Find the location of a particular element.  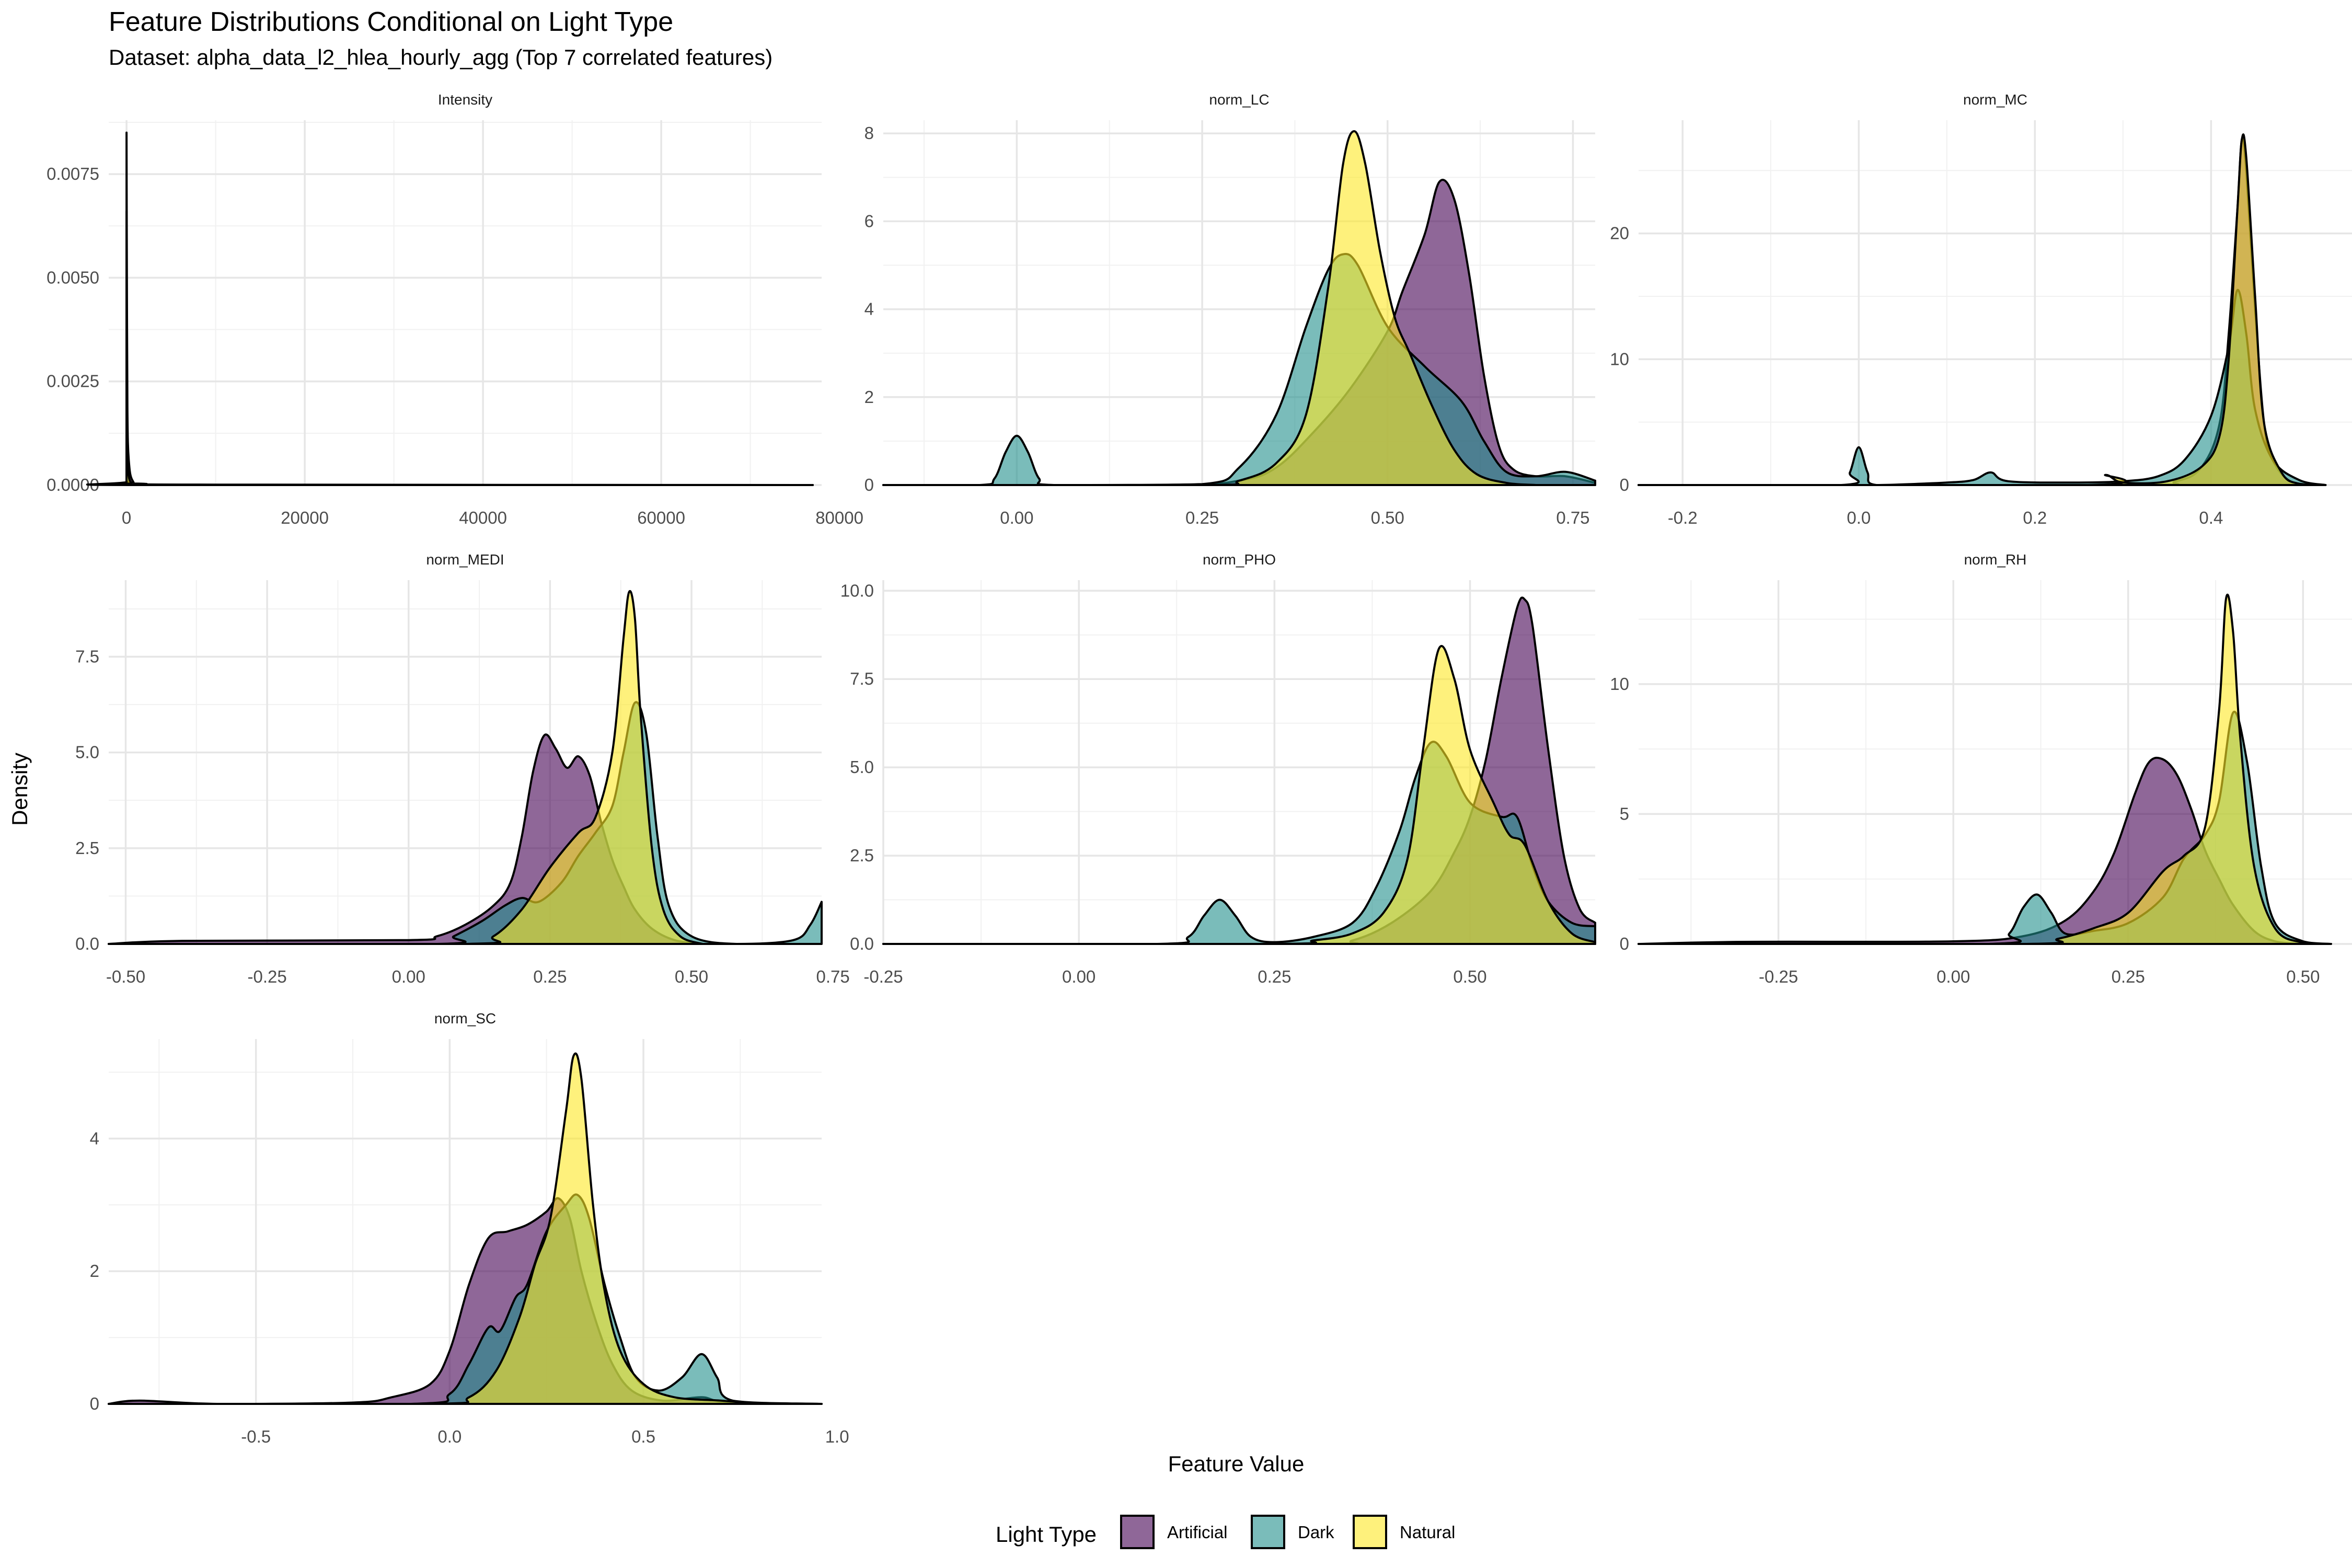

facet-strip-label: norm_PHO is located at coordinates (1239, 559).